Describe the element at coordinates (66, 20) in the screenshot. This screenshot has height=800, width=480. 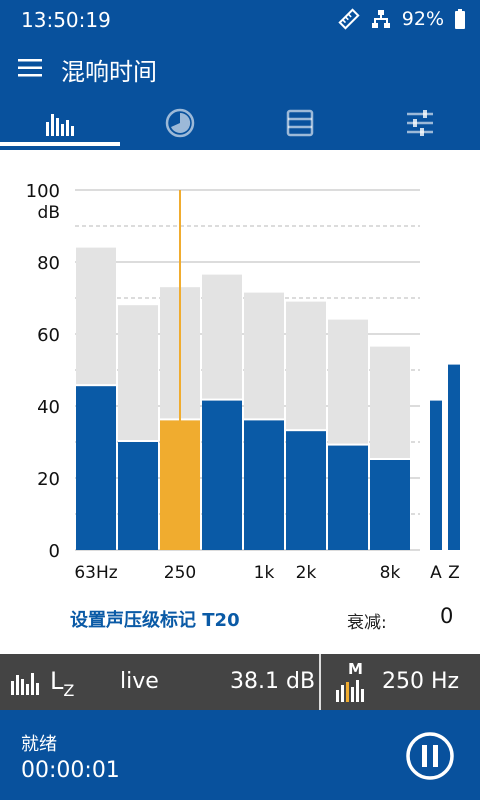
I see `status-time: 13:50:19` at that location.